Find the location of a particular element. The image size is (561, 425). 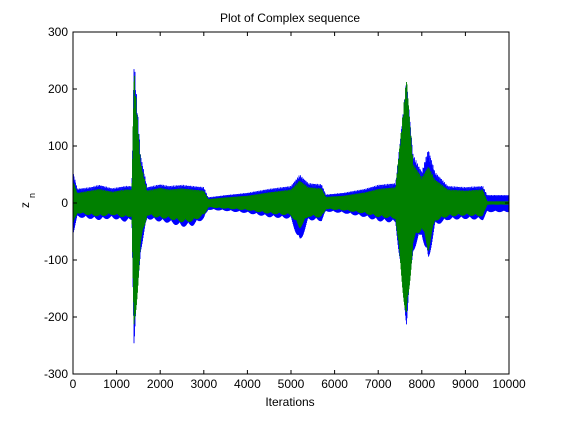

y-axis-label-main: z is located at coordinates (25, 205).